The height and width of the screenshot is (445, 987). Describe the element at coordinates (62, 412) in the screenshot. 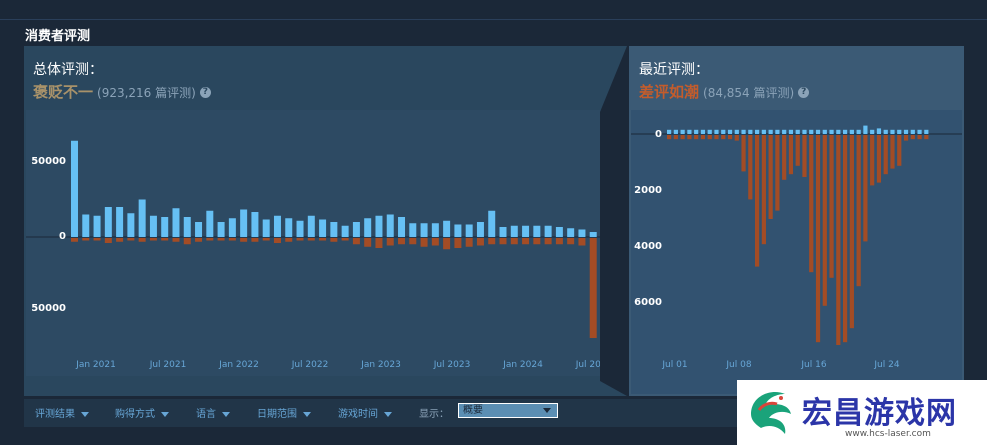

I see `filter-review-type: 评测结果` at that location.